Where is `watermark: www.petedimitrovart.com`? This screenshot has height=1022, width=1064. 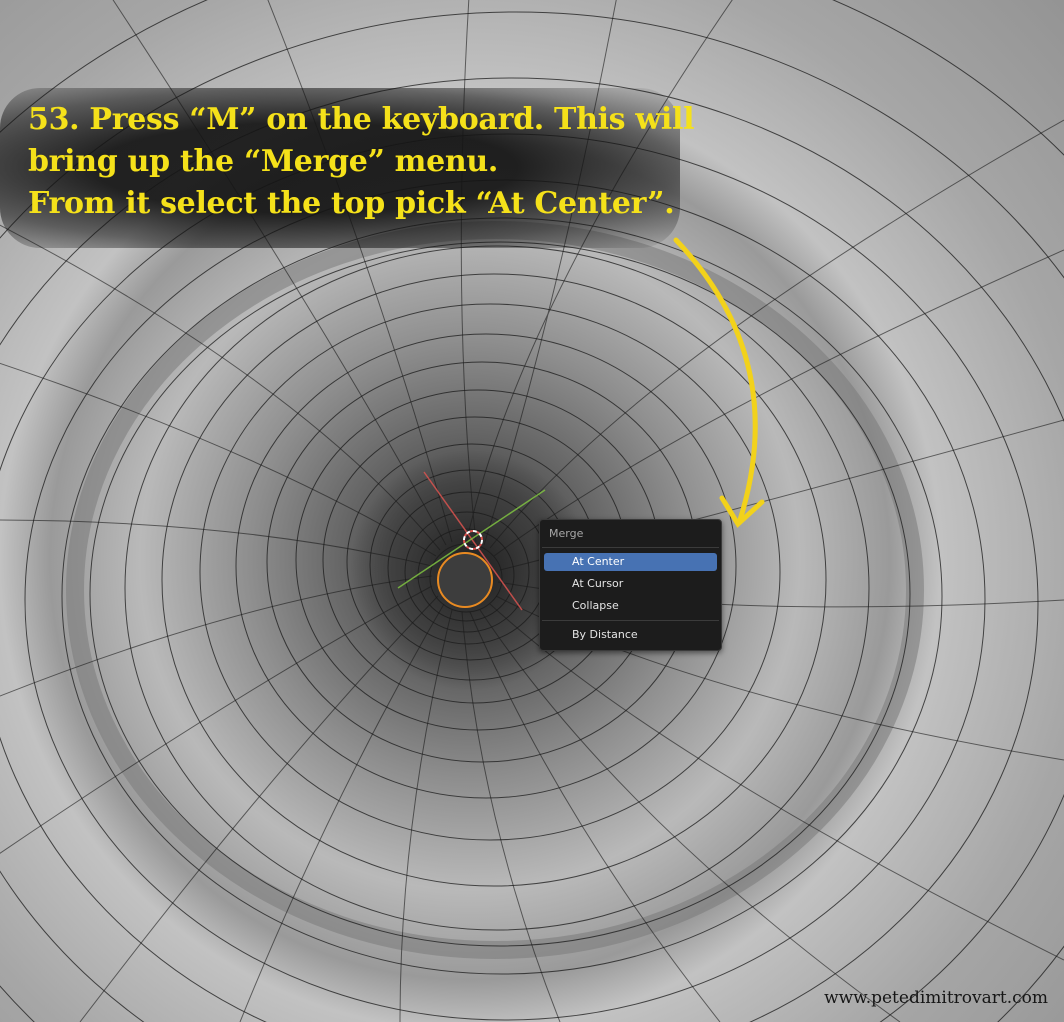
watermark: www.petedimitrovart.com is located at coordinates (936, 998).